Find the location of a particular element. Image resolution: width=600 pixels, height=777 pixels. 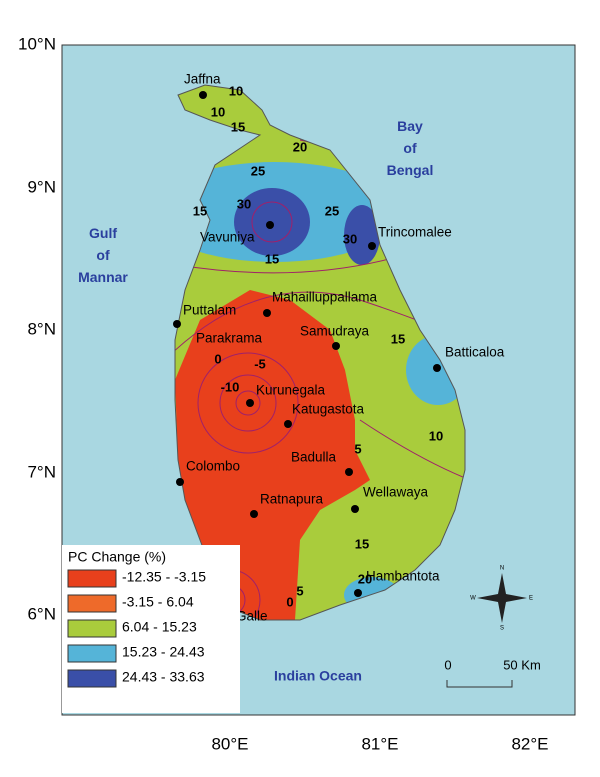

city-label: Jaffna is located at coordinates (202, 79).